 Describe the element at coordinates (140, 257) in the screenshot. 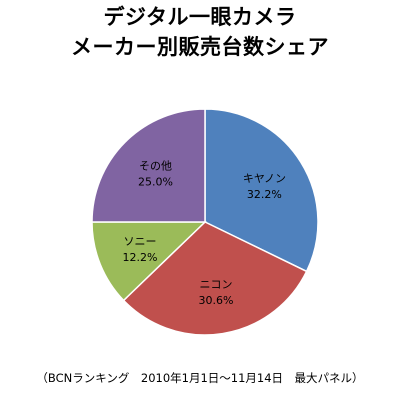

I see `slice-value-2: 12.2%` at that location.